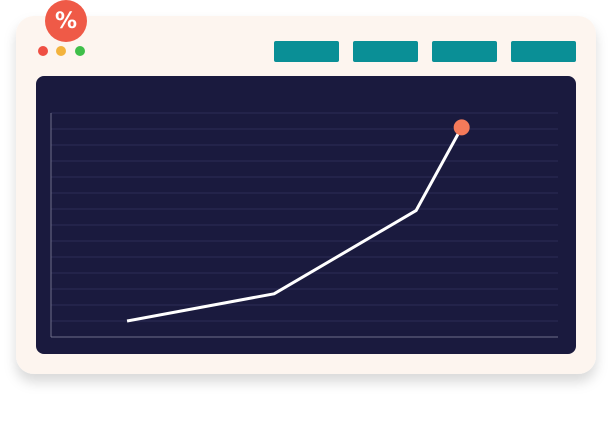 This screenshot has height=426, width=610. What do you see at coordinates (461, 127) in the screenshot?
I see `end-marker` at bounding box center [461, 127].